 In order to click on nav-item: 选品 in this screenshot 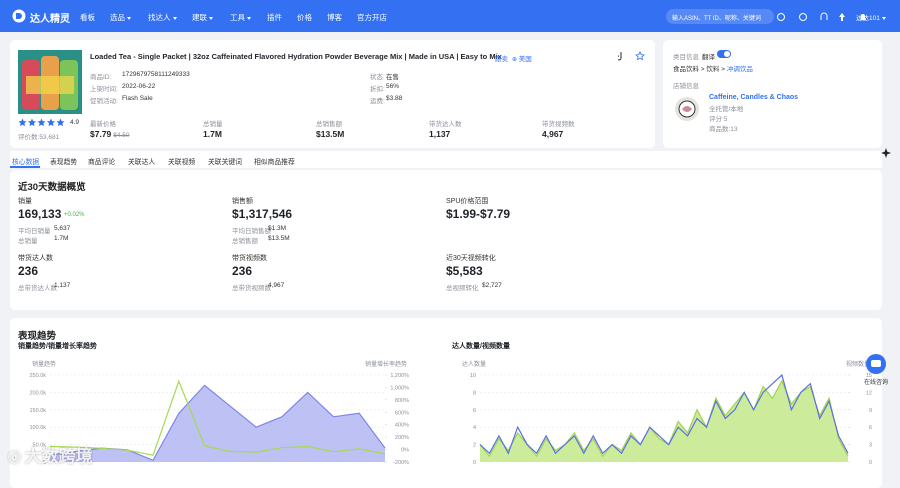, I will do `click(120, 17)`.